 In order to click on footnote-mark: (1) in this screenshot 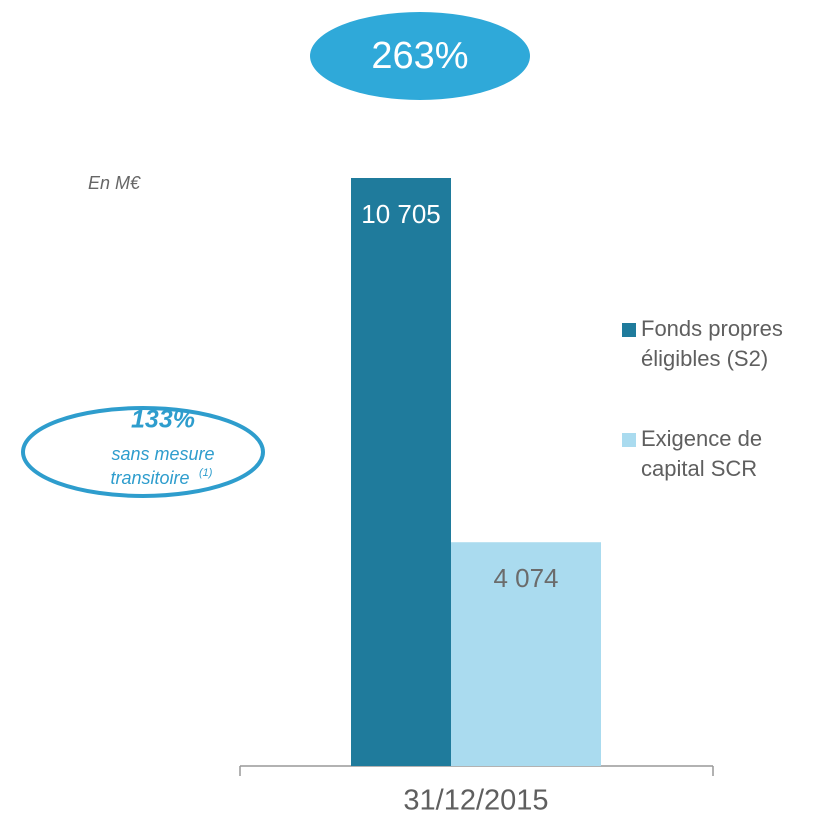, I will do `click(206, 473)`.